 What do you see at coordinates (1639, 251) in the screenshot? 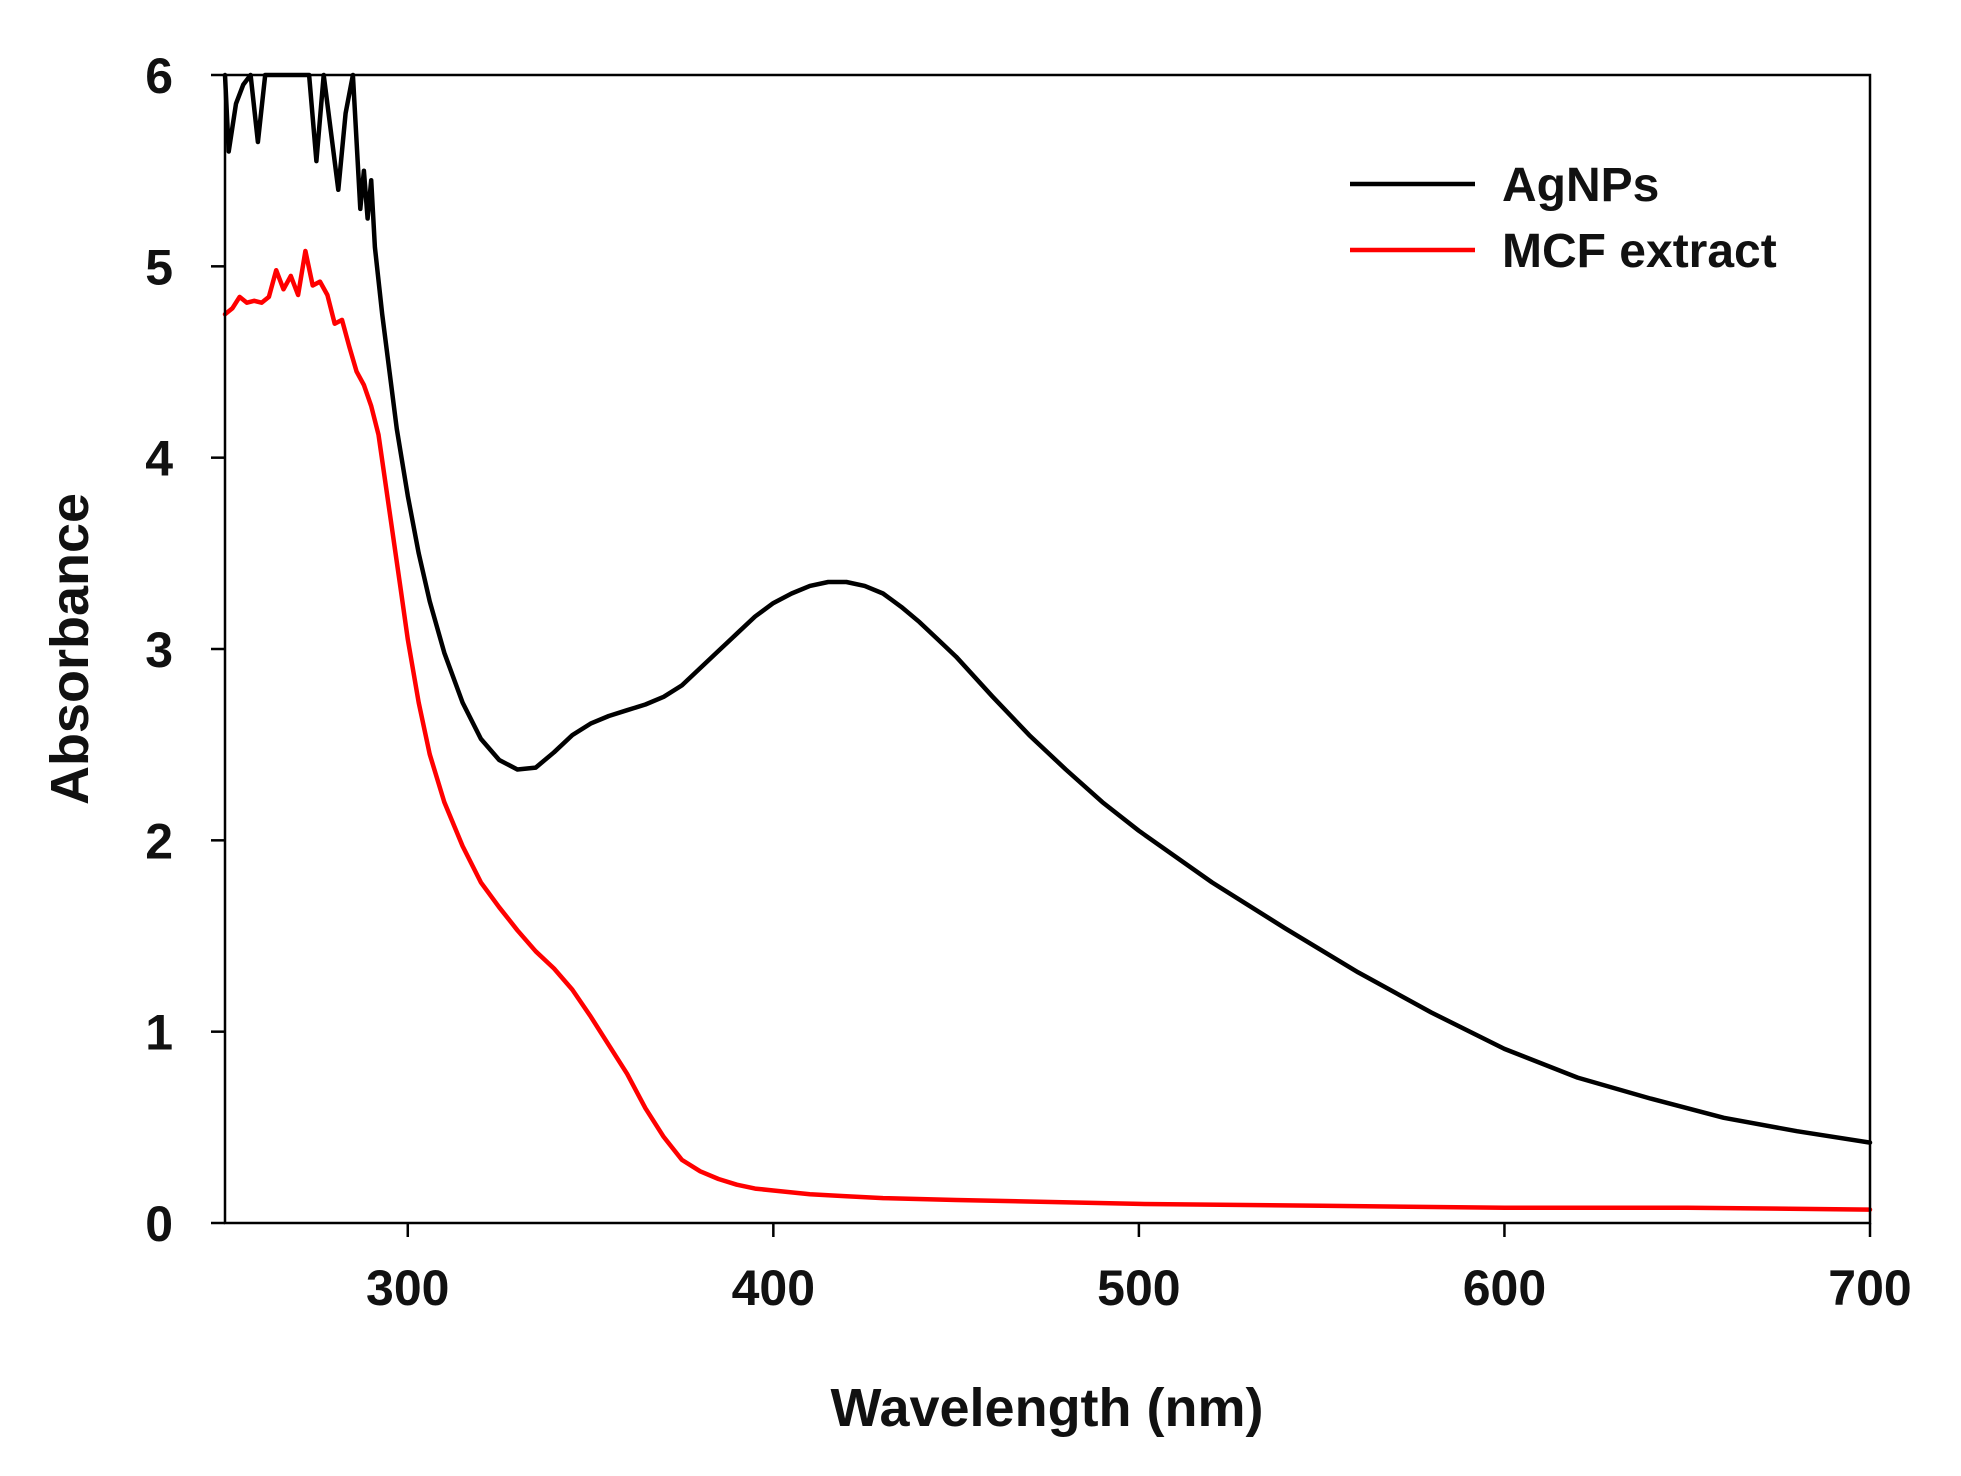
I see `legend-label-mcf-extract: MCF extract` at bounding box center [1639, 251].